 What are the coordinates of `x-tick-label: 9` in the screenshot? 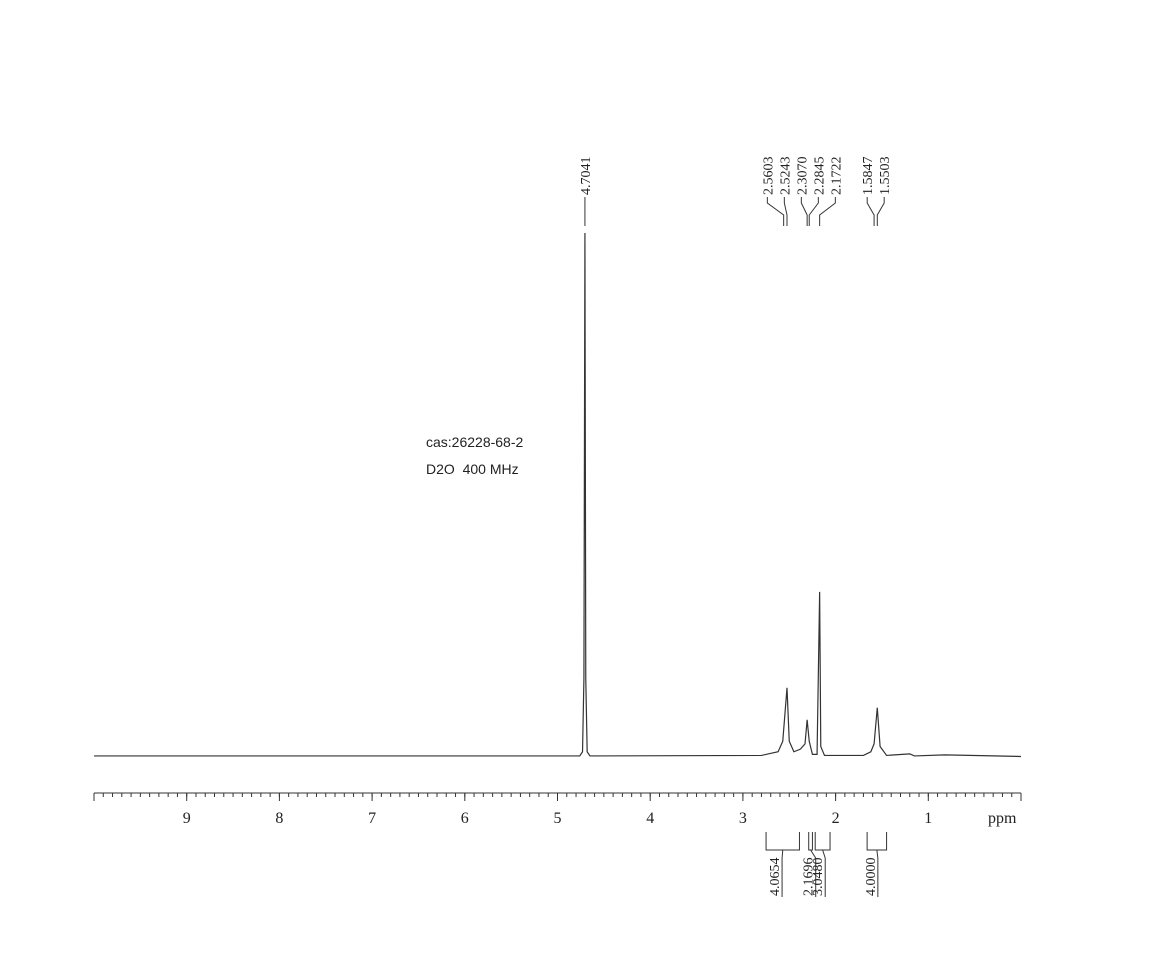 It's located at (187, 818).